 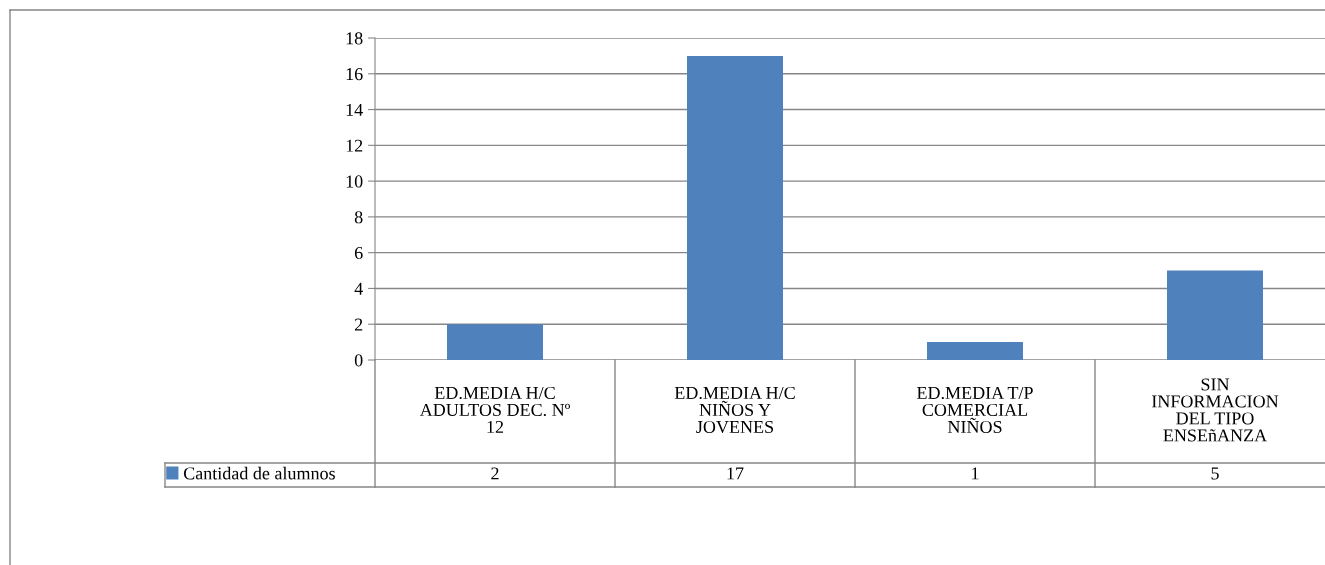 I want to click on data-label: 17, so click(x=735, y=473).